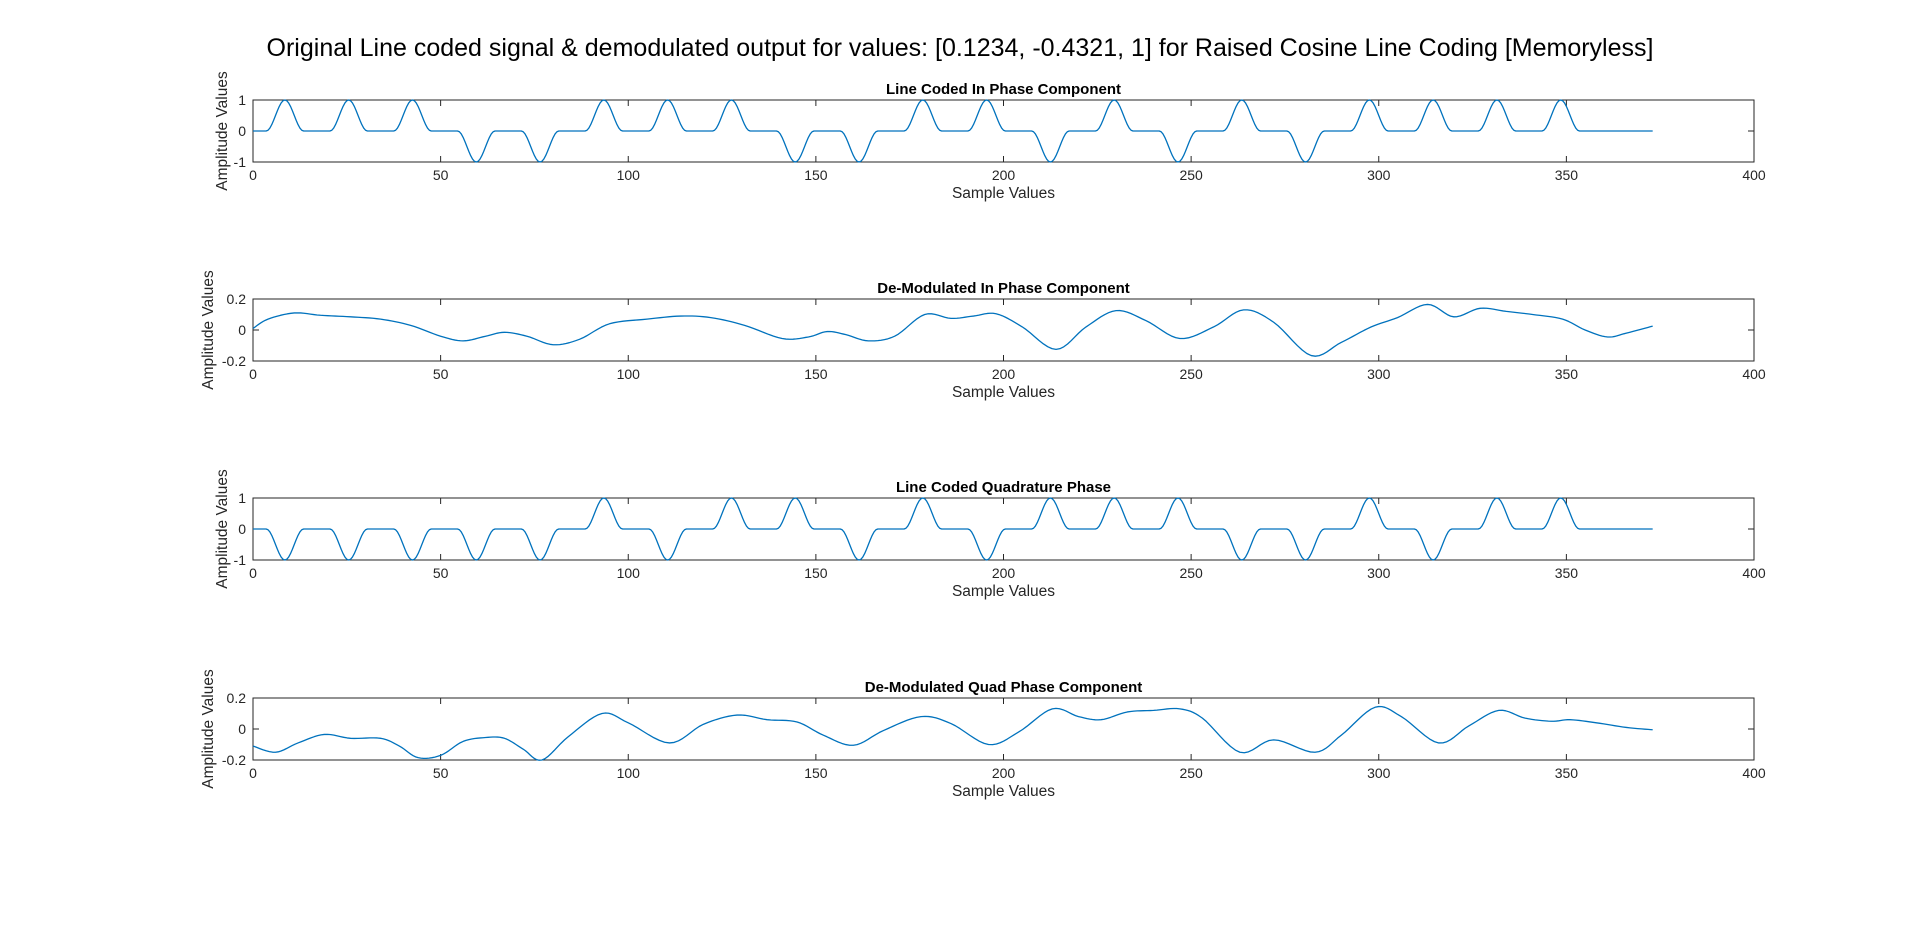  Describe the element at coordinates (1003, 89) in the screenshot. I see `chart1-title: Line Coded In Phase Component` at that location.